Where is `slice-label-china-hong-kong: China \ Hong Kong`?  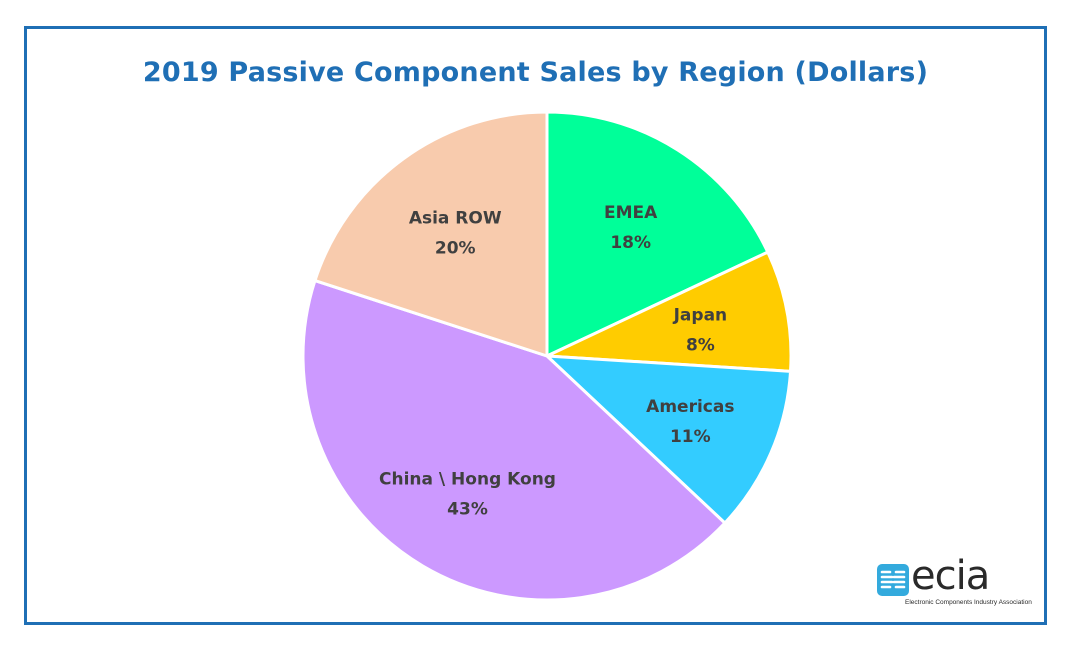
slice-label-china-hong-kong: China \ Hong Kong is located at coordinates (467, 479).